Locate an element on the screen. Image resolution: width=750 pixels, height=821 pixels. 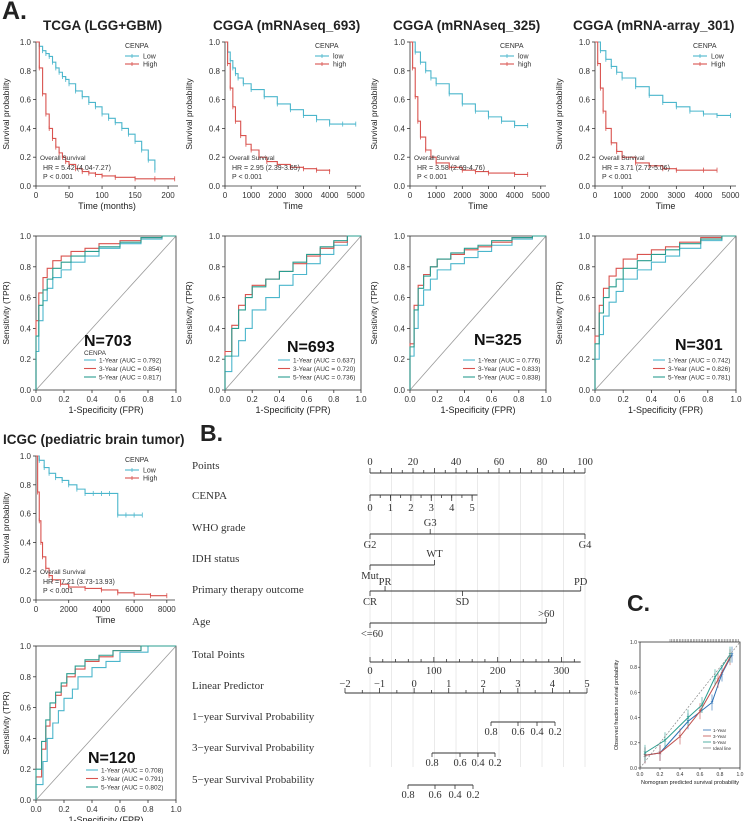
n-label: N=693 is located at coordinates (311, 347).